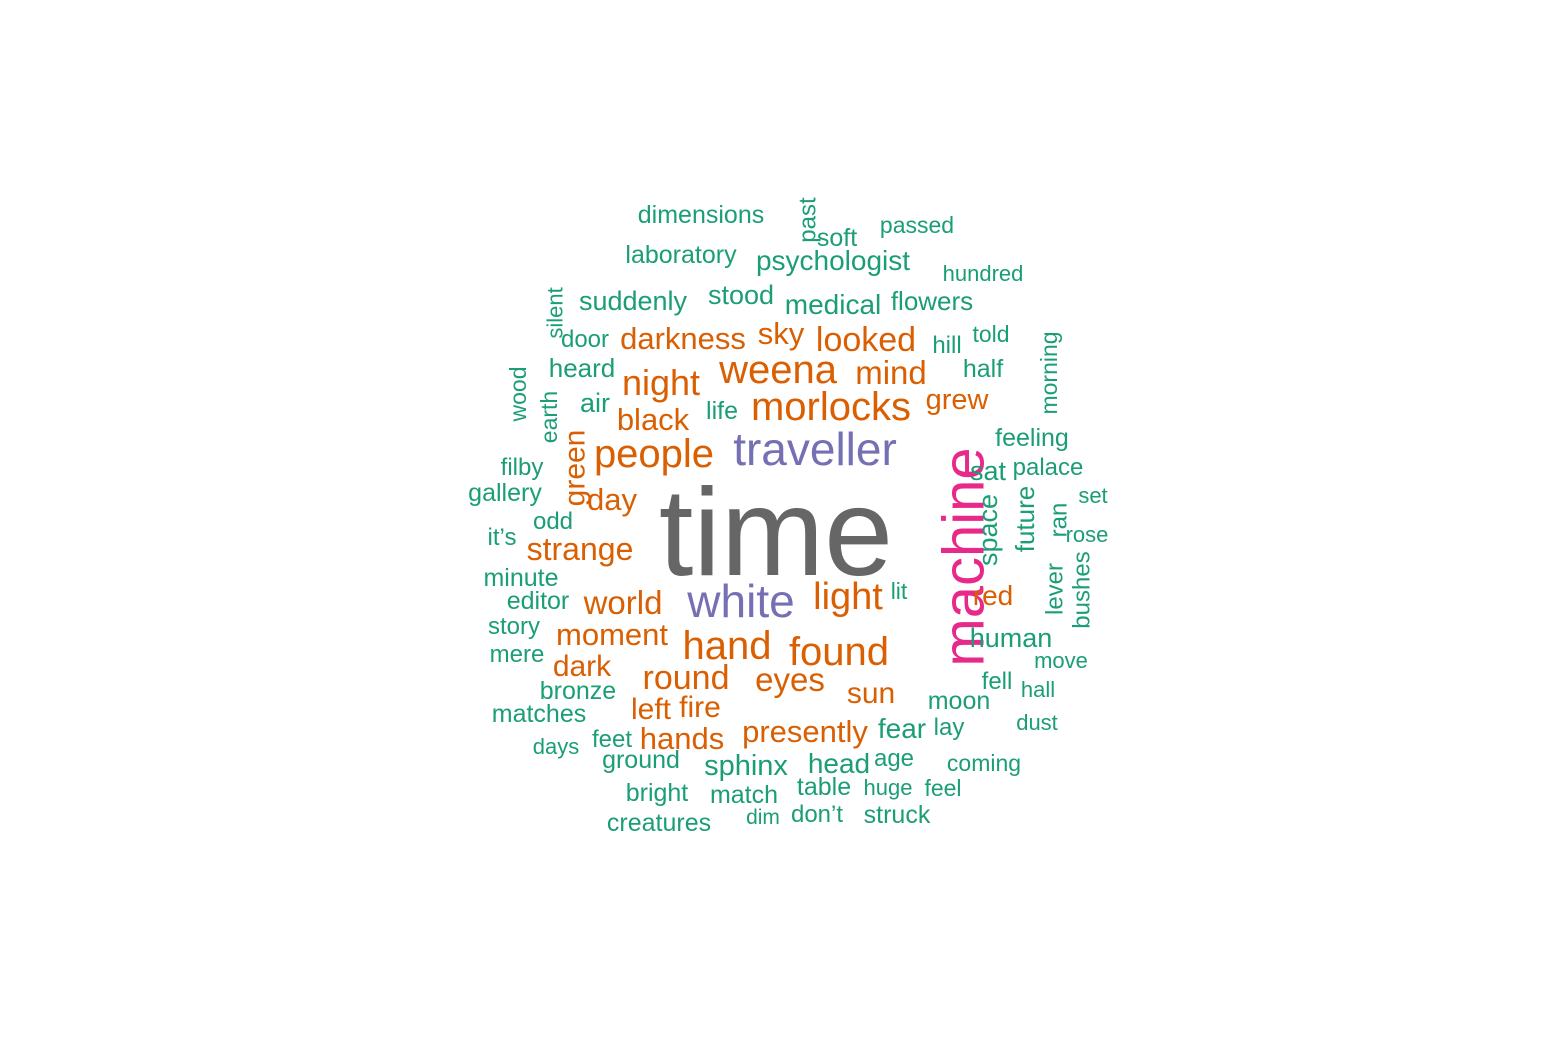 The image size is (1555, 1047). What do you see at coordinates (1048, 467) in the screenshot?
I see `cloud-word-palace: palace` at bounding box center [1048, 467].